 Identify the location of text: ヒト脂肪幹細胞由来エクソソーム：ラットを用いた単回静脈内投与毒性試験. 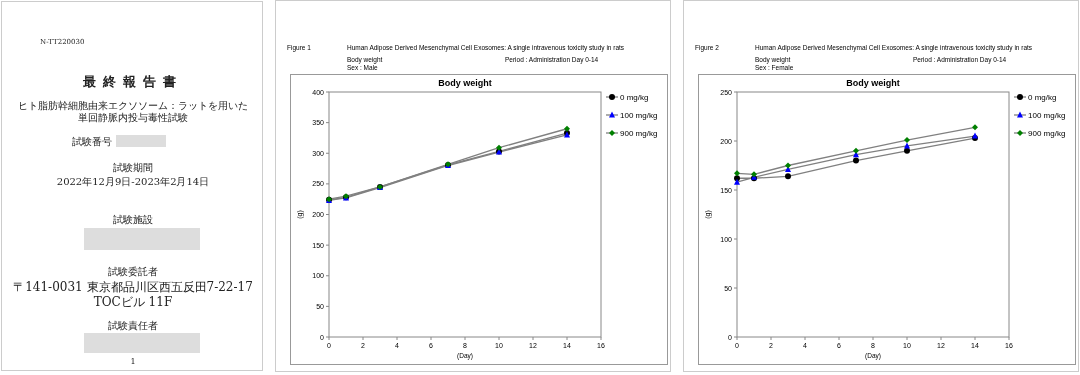
(133, 112).